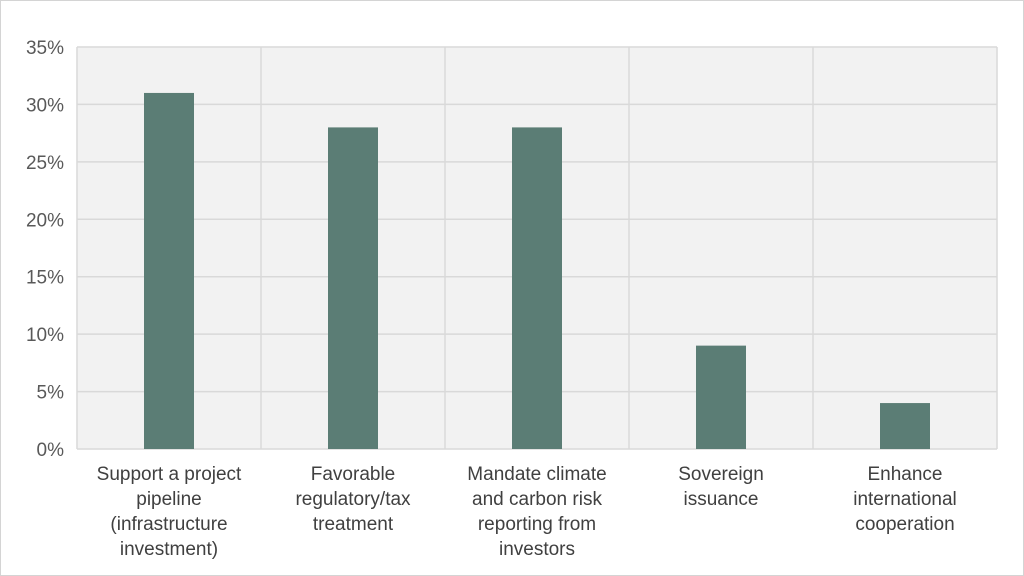 This screenshot has width=1024, height=576. What do you see at coordinates (45, 335) in the screenshot?
I see `y-tick-label: 10%` at bounding box center [45, 335].